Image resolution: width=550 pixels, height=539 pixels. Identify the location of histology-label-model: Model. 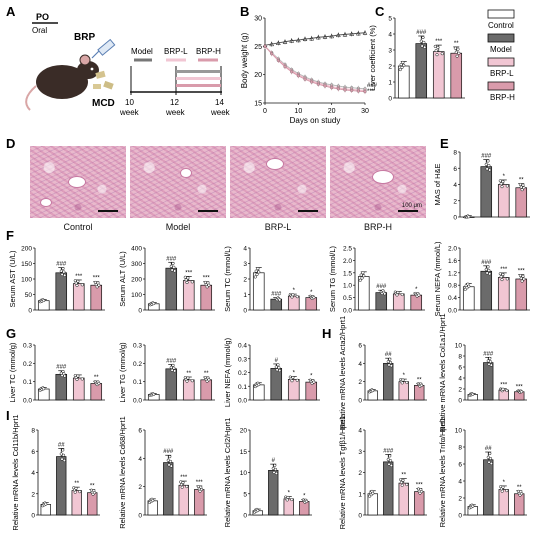
(178, 227).